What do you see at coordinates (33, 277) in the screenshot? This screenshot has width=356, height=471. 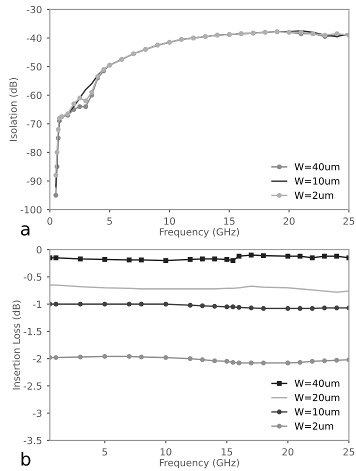 I see `y-tick-label: -0.5` at bounding box center [33, 277].